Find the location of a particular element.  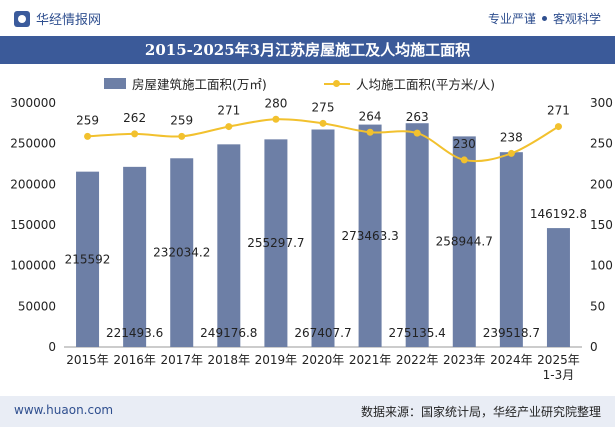

y-right-tick-label: 150 is located at coordinates (601, 225).